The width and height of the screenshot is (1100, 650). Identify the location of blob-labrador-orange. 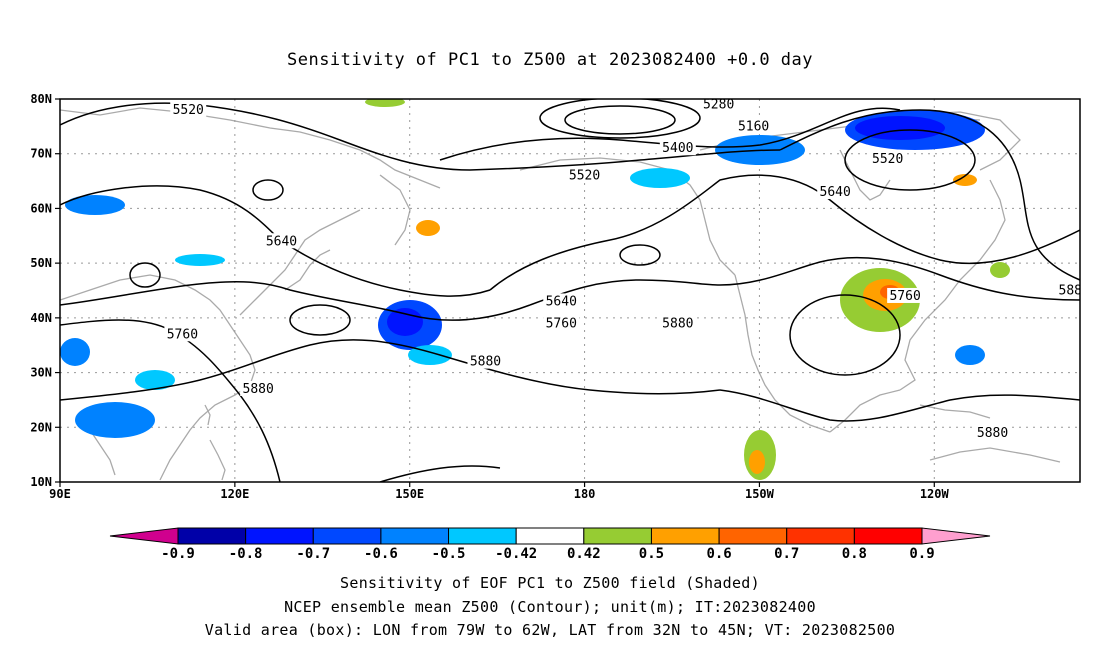
(965, 180).